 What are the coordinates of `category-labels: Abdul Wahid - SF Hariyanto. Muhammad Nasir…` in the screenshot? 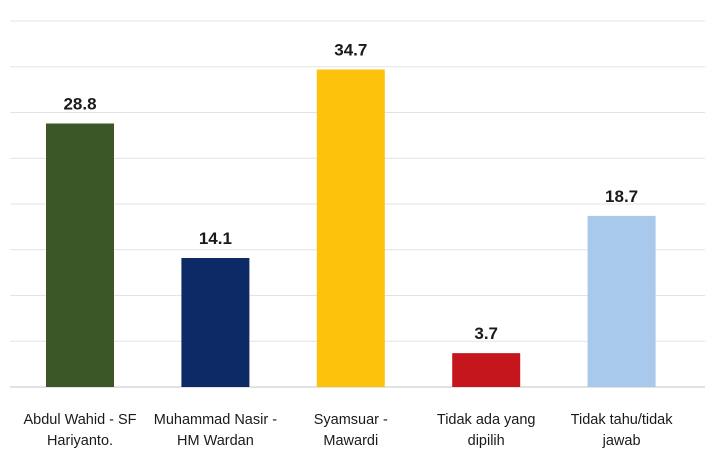 It's located at (348, 430).